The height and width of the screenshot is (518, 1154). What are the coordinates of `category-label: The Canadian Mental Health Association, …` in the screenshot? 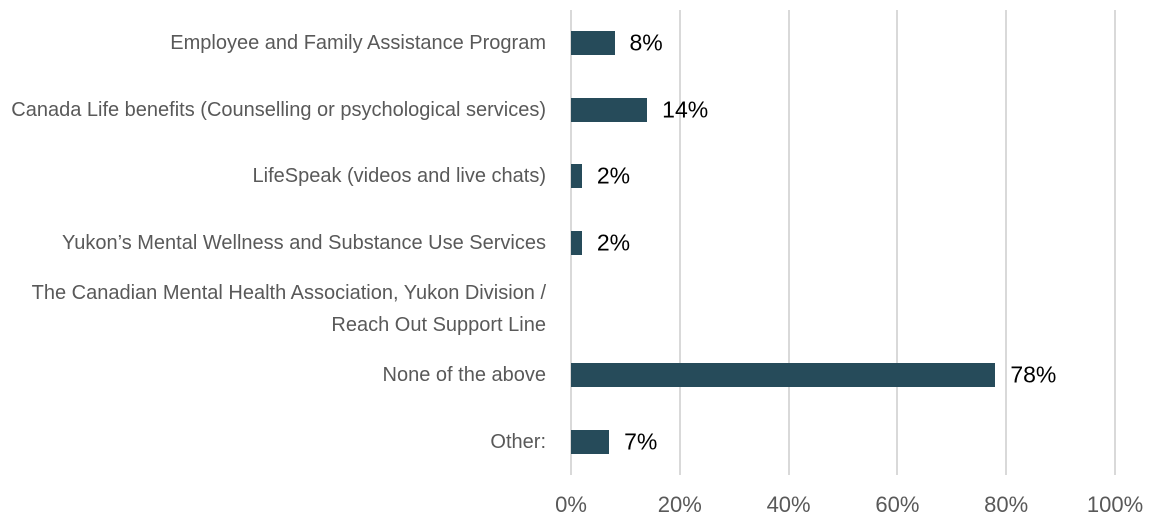 It's located at (288, 308).